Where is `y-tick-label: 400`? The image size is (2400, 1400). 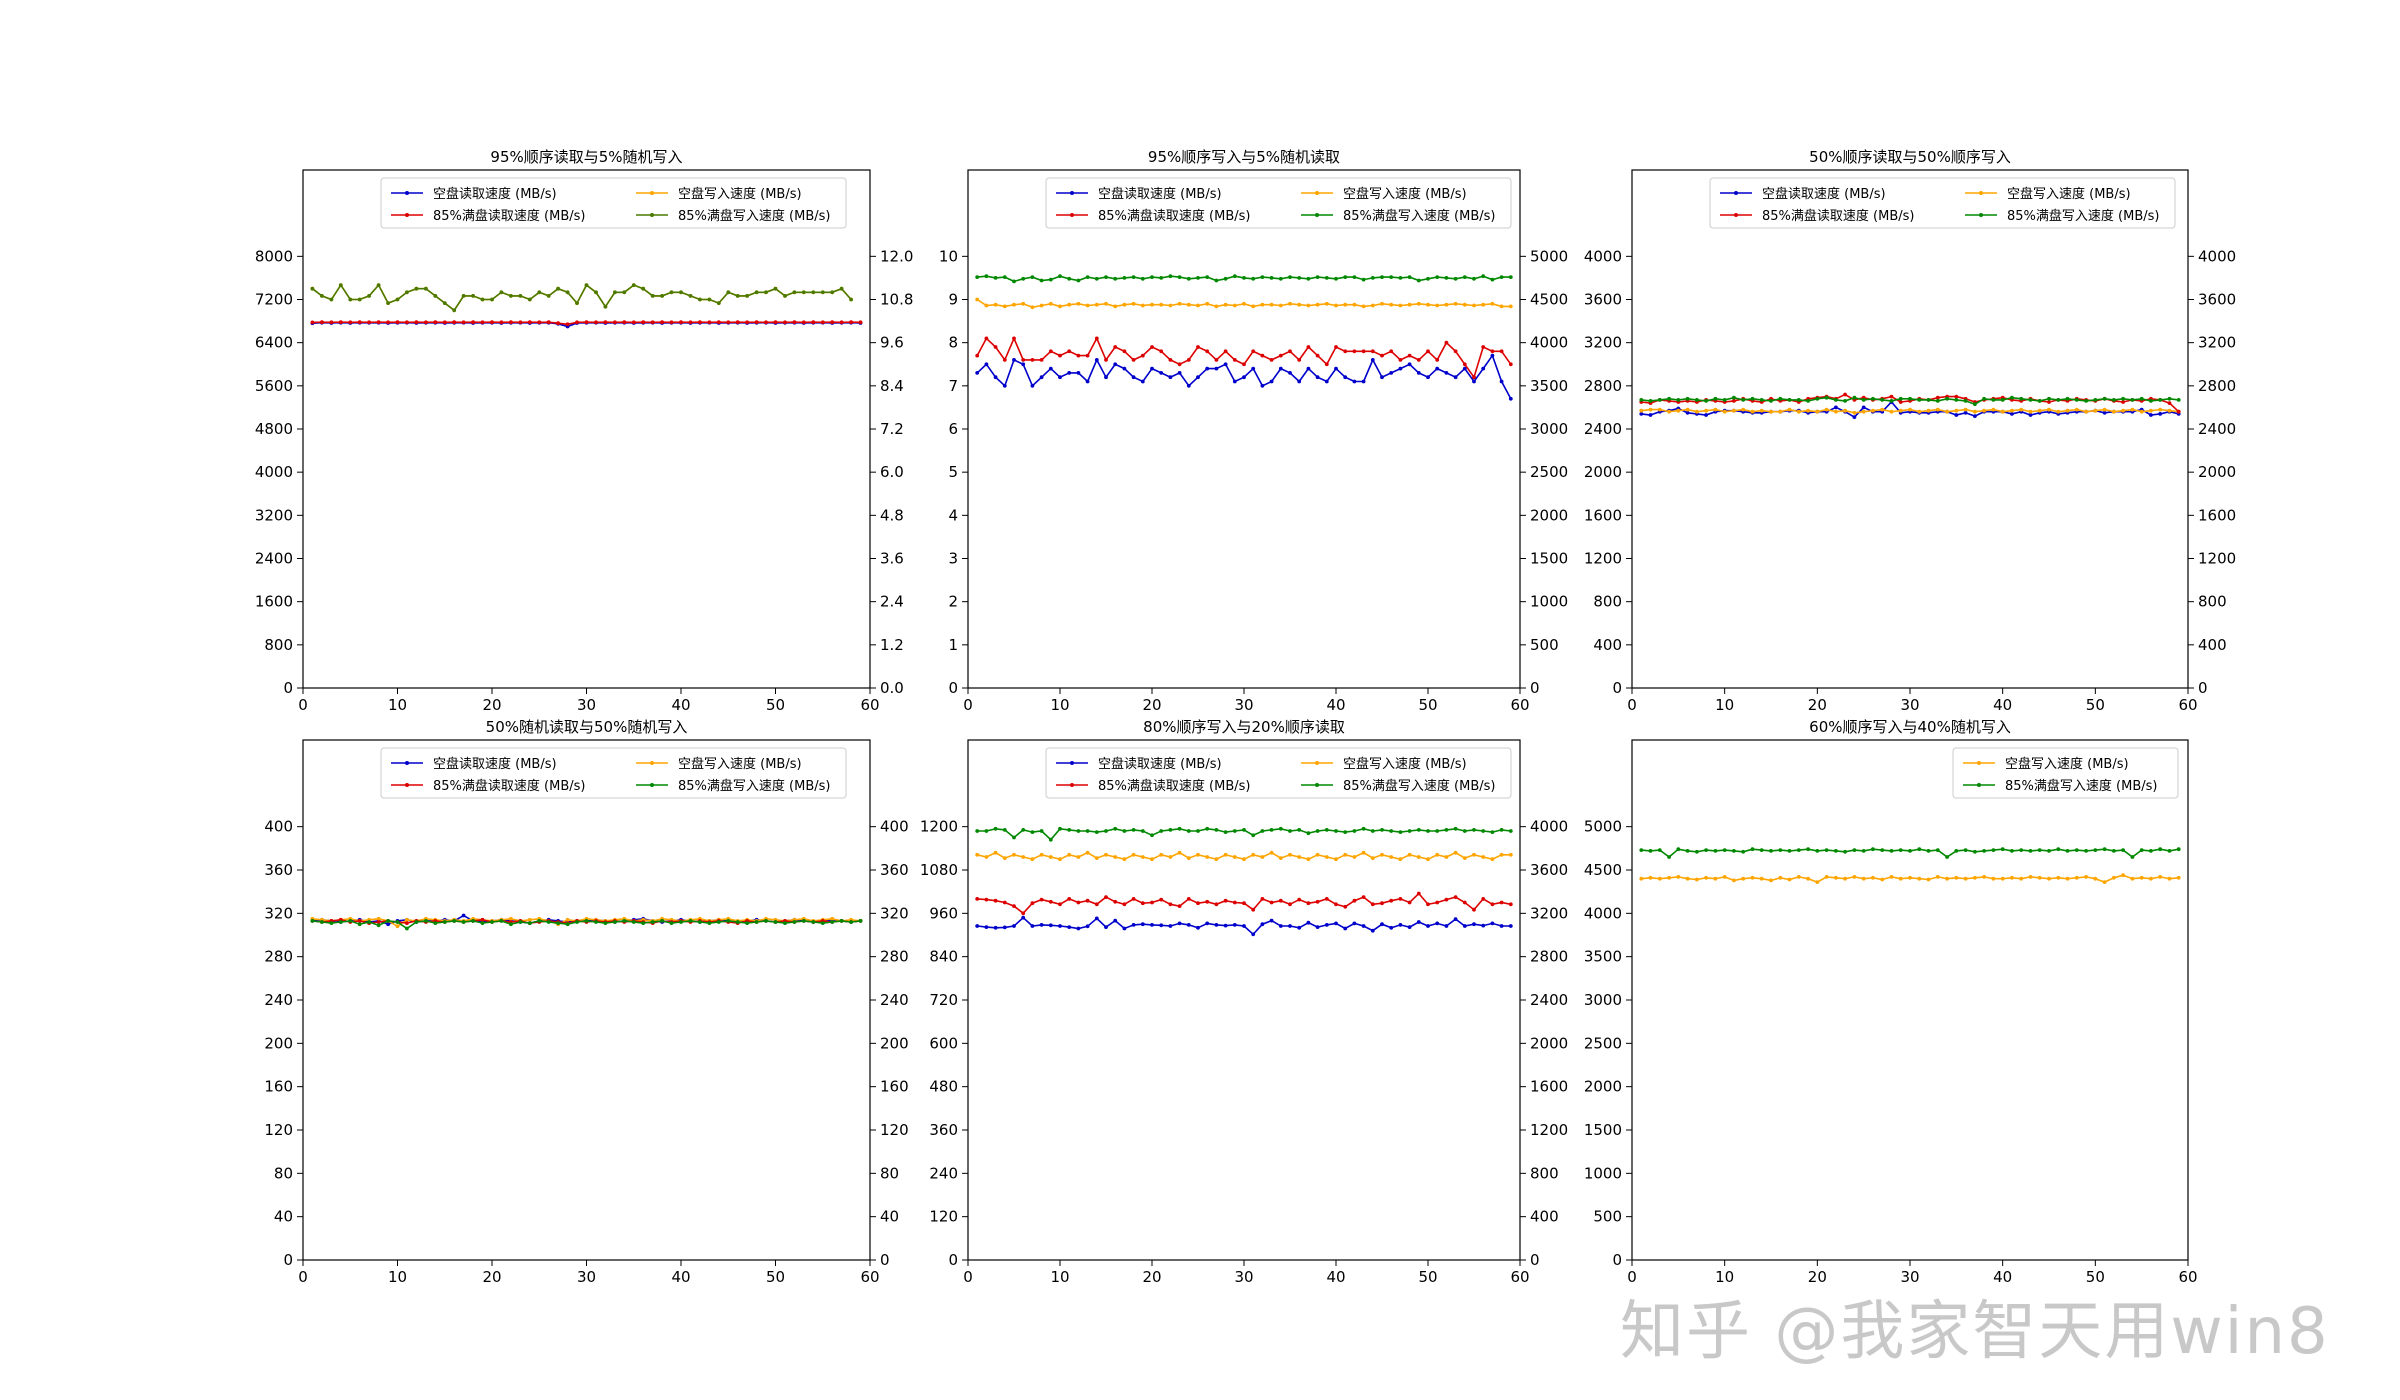 y-tick-label: 400 is located at coordinates (1607, 645).